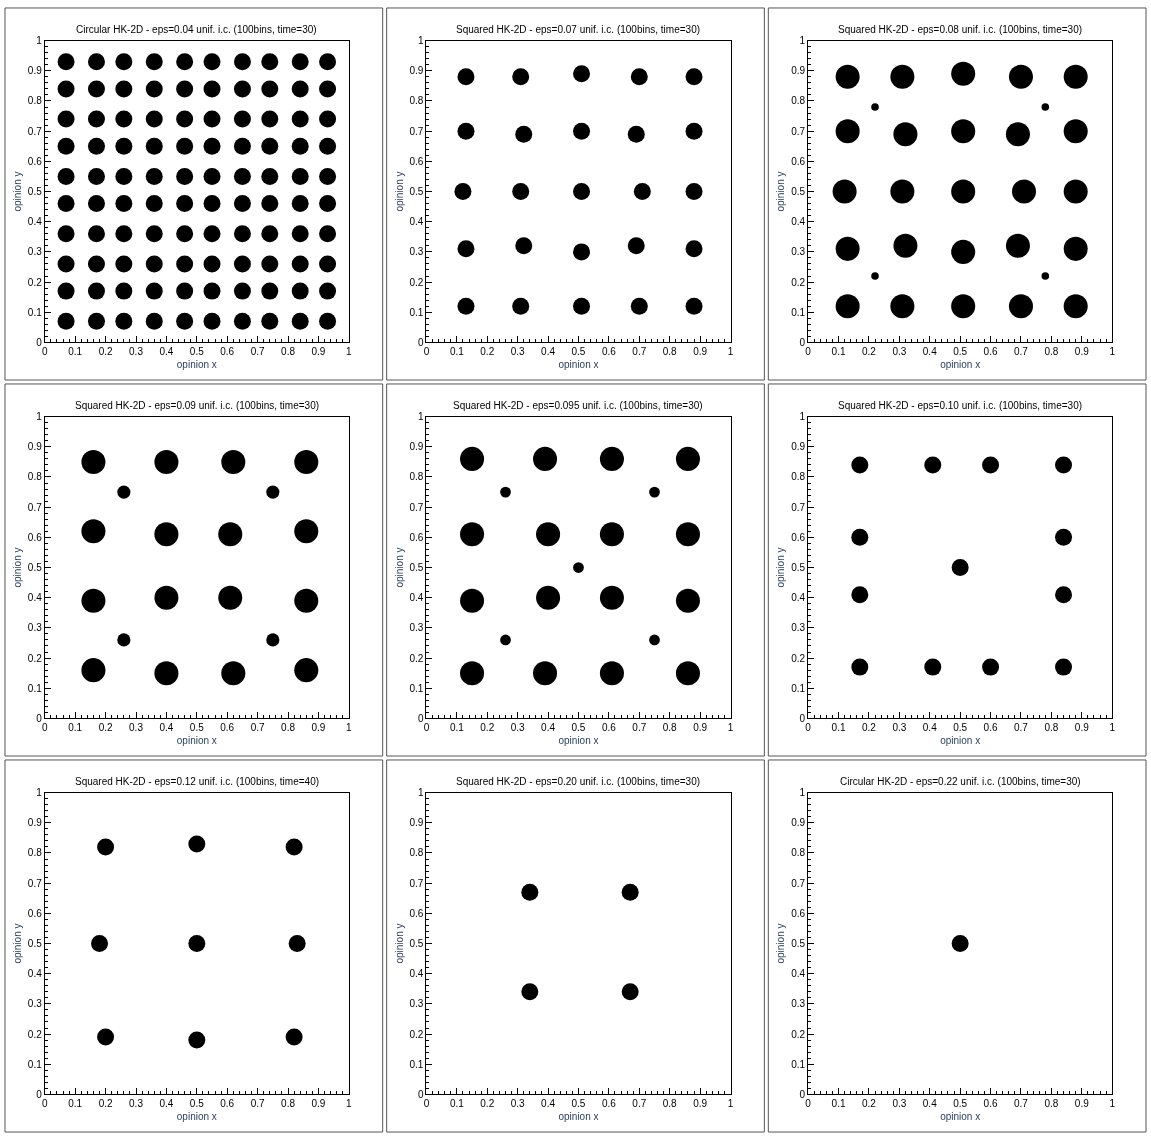 This screenshot has width=1151, height=1140. What do you see at coordinates (578, 29) in the screenshot?
I see `chart-title: Squared HK-2D - eps=0.07 unif. i.c. (100bins, time=30)` at bounding box center [578, 29].